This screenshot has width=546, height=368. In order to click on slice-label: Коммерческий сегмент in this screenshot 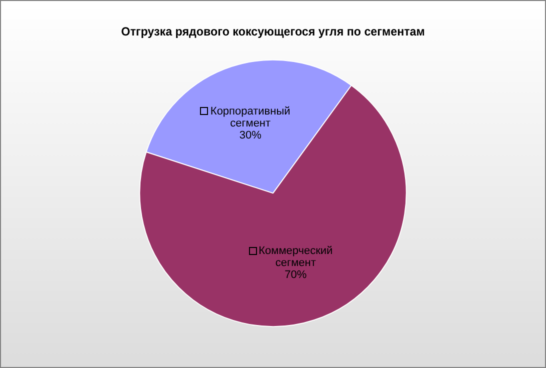, I will do `click(295, 256)`.